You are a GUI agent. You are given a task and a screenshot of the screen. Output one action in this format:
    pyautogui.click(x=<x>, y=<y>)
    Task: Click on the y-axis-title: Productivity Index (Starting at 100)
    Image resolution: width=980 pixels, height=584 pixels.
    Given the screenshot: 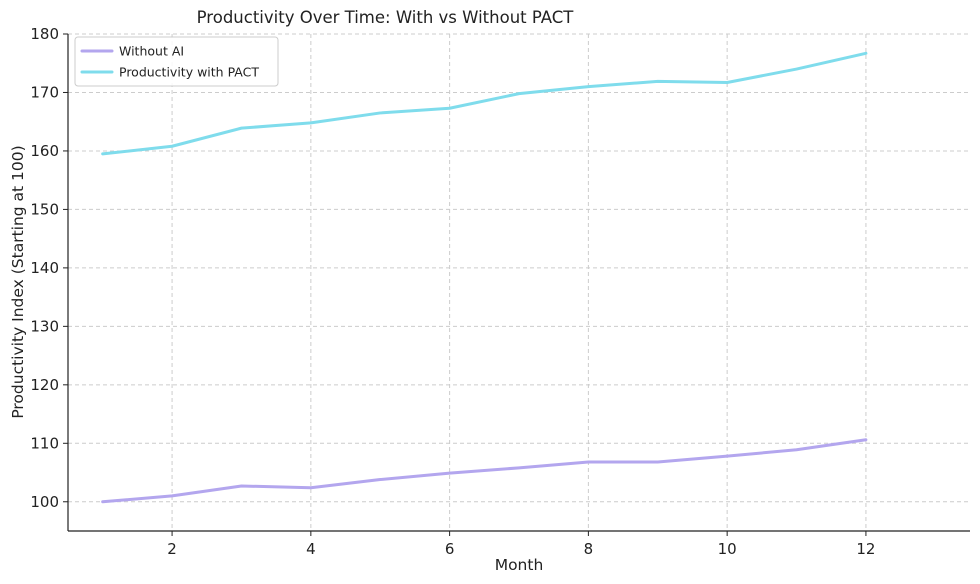 What is the action you would take?
    pyautogui.click(x=18, y=281)
    